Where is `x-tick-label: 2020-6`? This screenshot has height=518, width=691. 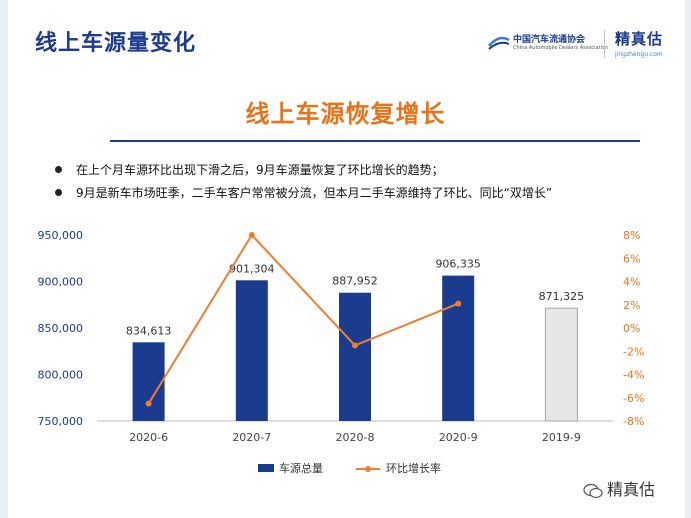 x-tick-label: 2020-6 is located at coordinates (148, 437).